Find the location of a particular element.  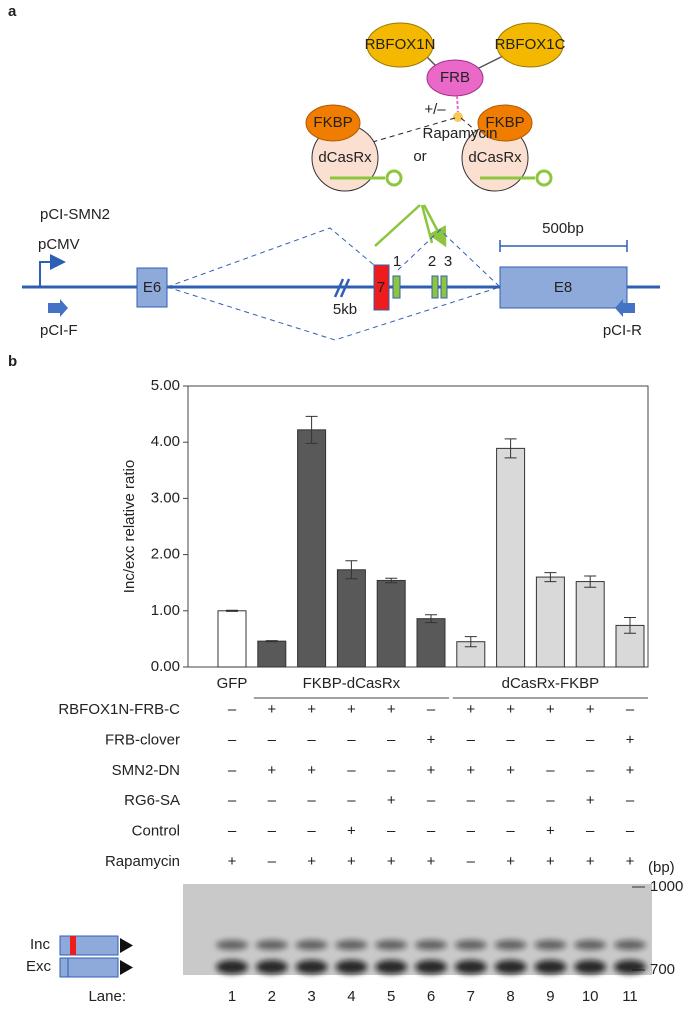

gel-shapes is located at coordinates (355, 931).